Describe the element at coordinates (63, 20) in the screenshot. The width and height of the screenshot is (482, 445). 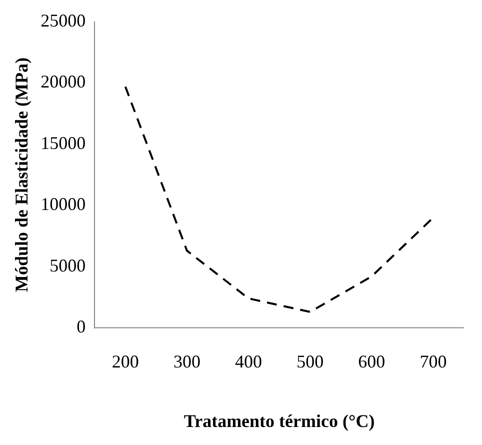
I see `y-tick-label: 25000` at that location.